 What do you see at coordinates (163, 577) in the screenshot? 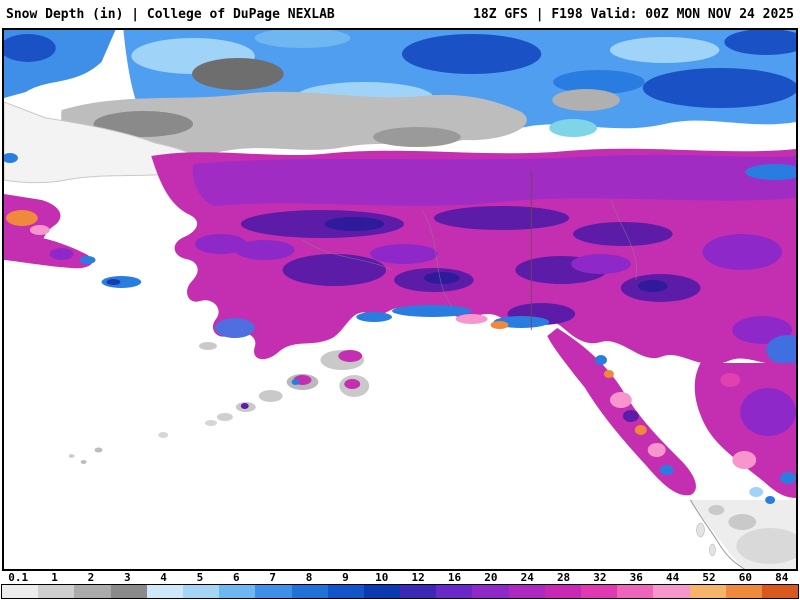
I see `legend-label: 4` at bounding box center [163, 577].